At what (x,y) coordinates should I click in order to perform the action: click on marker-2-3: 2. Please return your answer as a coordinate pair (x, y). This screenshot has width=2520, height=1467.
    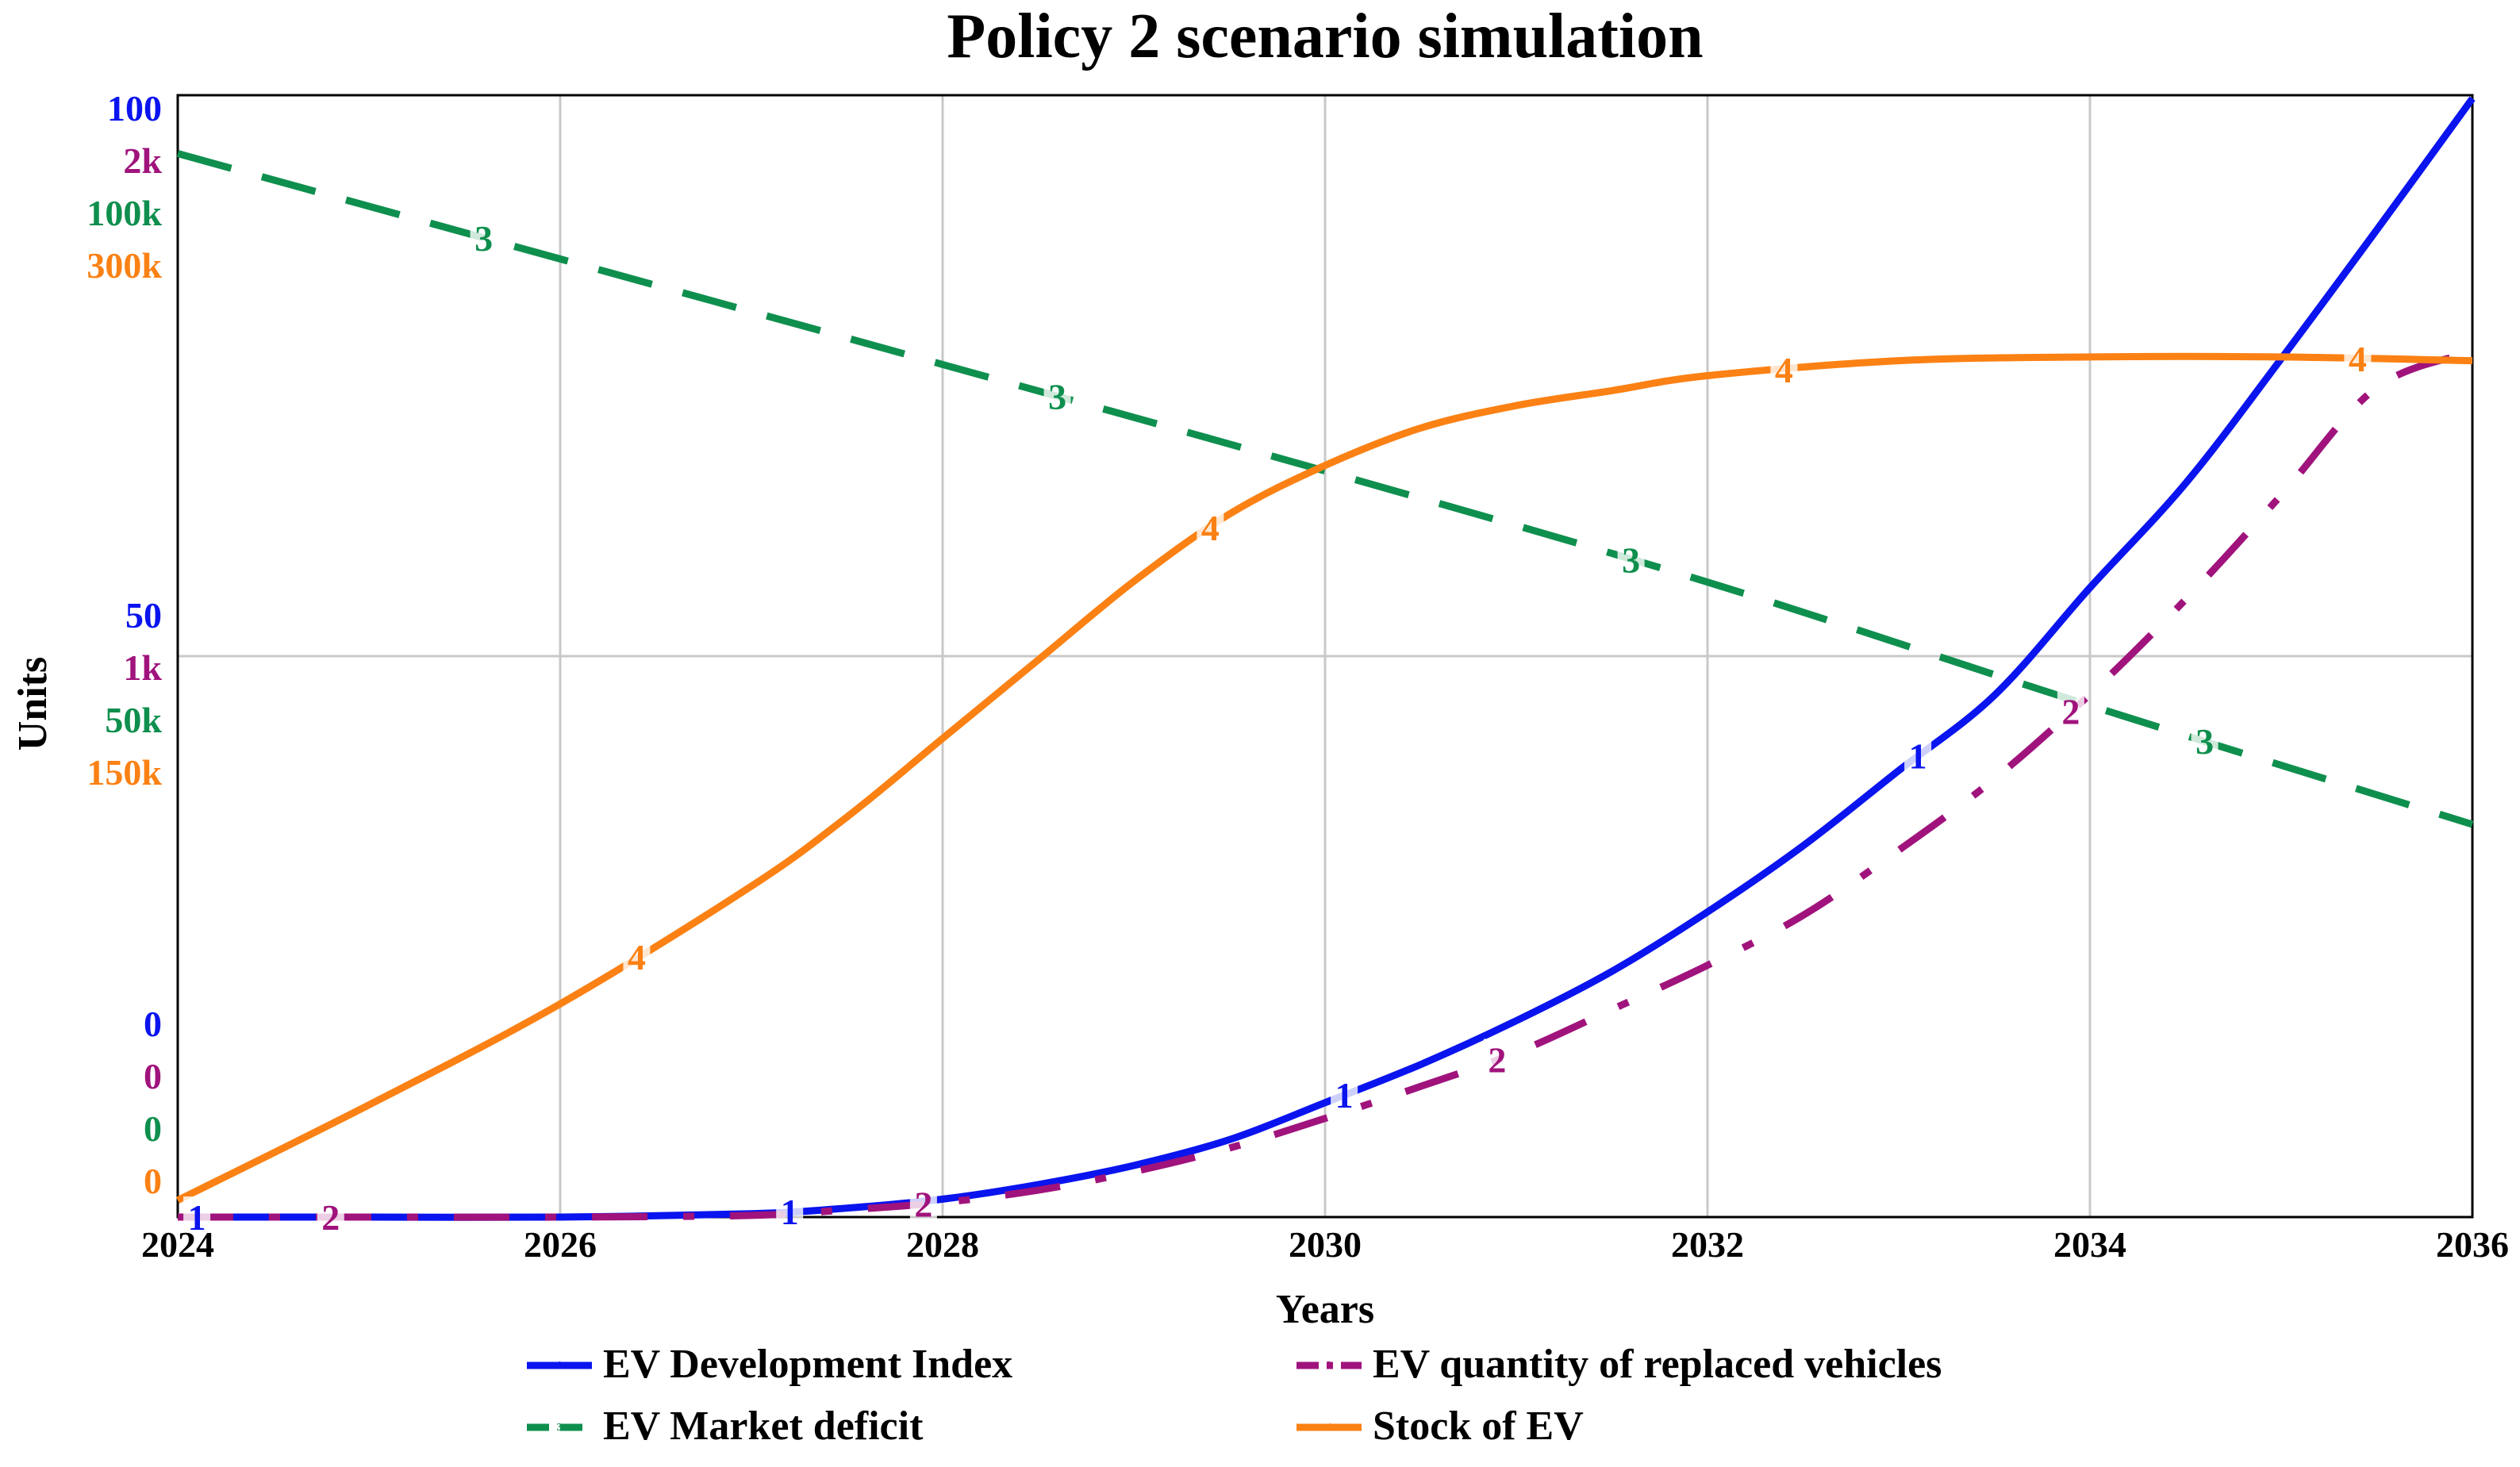
    Looking at the image, I should click on (2070, 711).